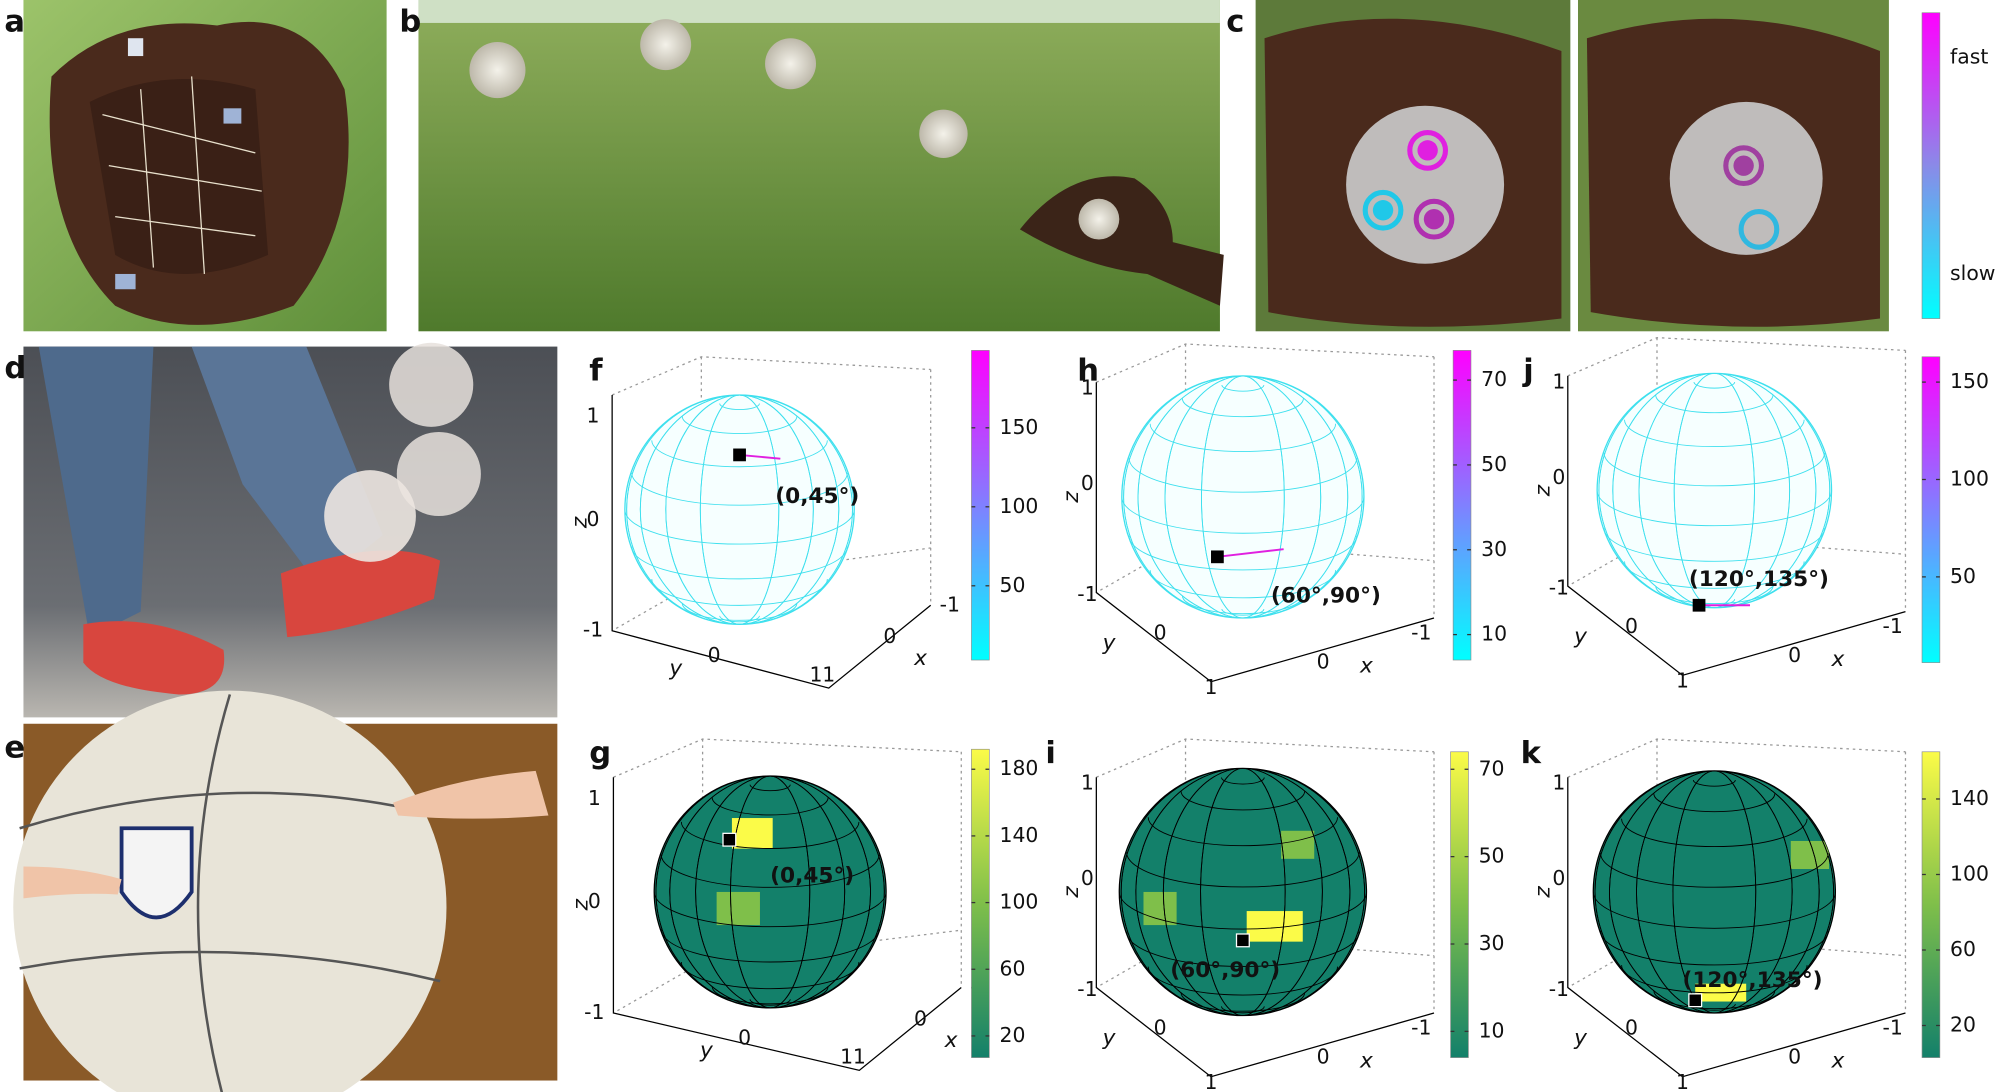 Image resolution: width=1999 pixels, height=1092 pixels. What do you see at coordinates (846, 1057) in the screenshot?
I see `y-tick-label: 1` at bounding box center [846, 1057].